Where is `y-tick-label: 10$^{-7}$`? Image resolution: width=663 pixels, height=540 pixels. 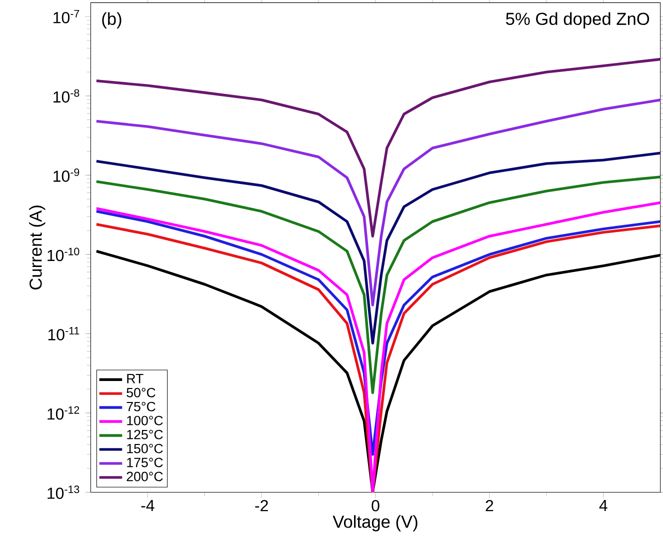 y-tick-label: 10$^{-7}$ is located at coordinates (67, 17).